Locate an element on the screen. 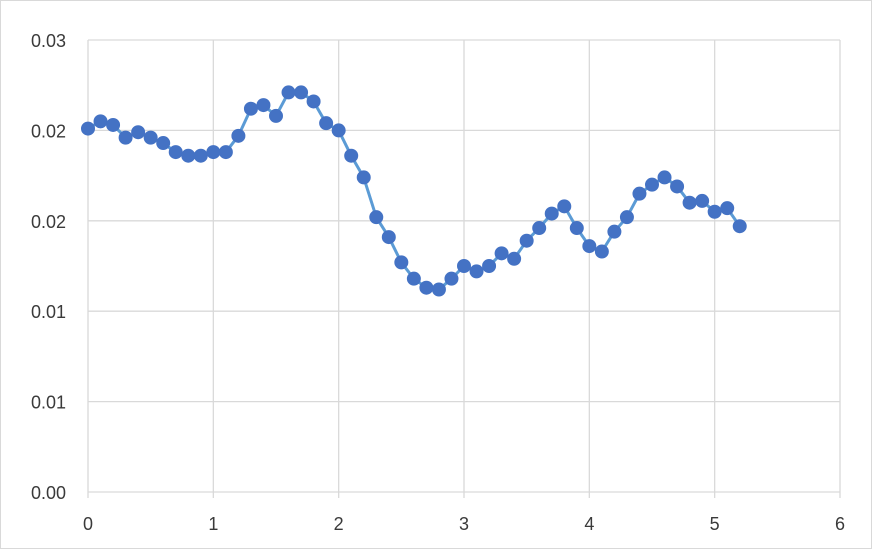 The height and width of the screenshot is (549, 872). y-tick-label: 0.00 is located at coordinates (48, 493).